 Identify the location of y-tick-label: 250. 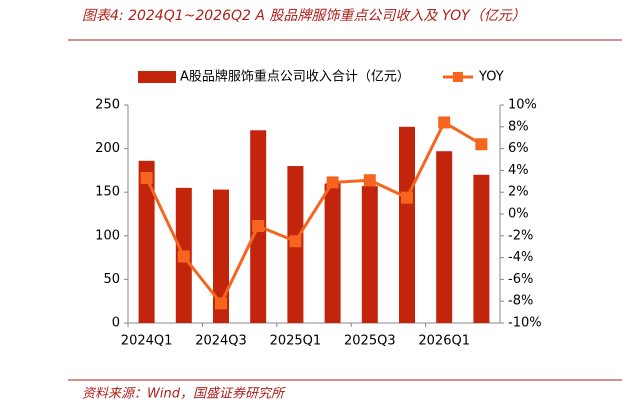
(107, 105).